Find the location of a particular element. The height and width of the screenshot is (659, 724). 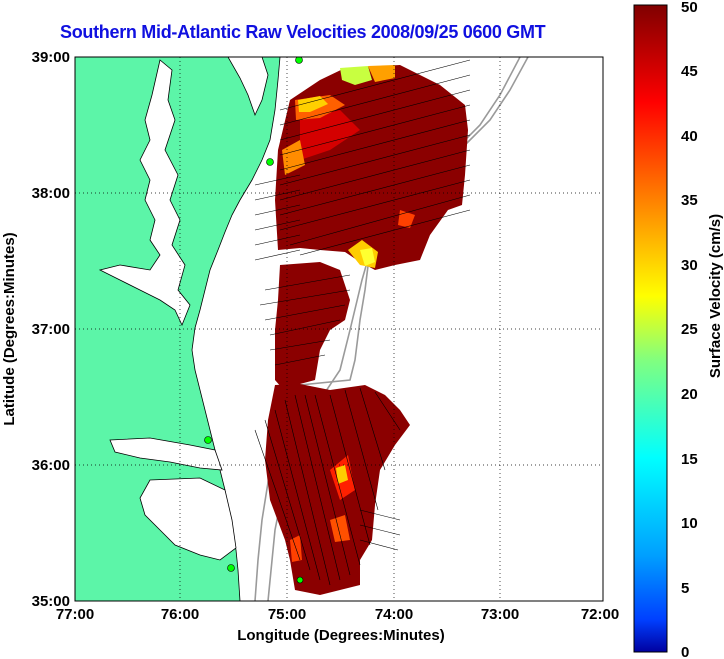

colorbar-ticks: 0 5 10 15 20 25 30 35 40 45 50 is located at coordinates (689, 329).